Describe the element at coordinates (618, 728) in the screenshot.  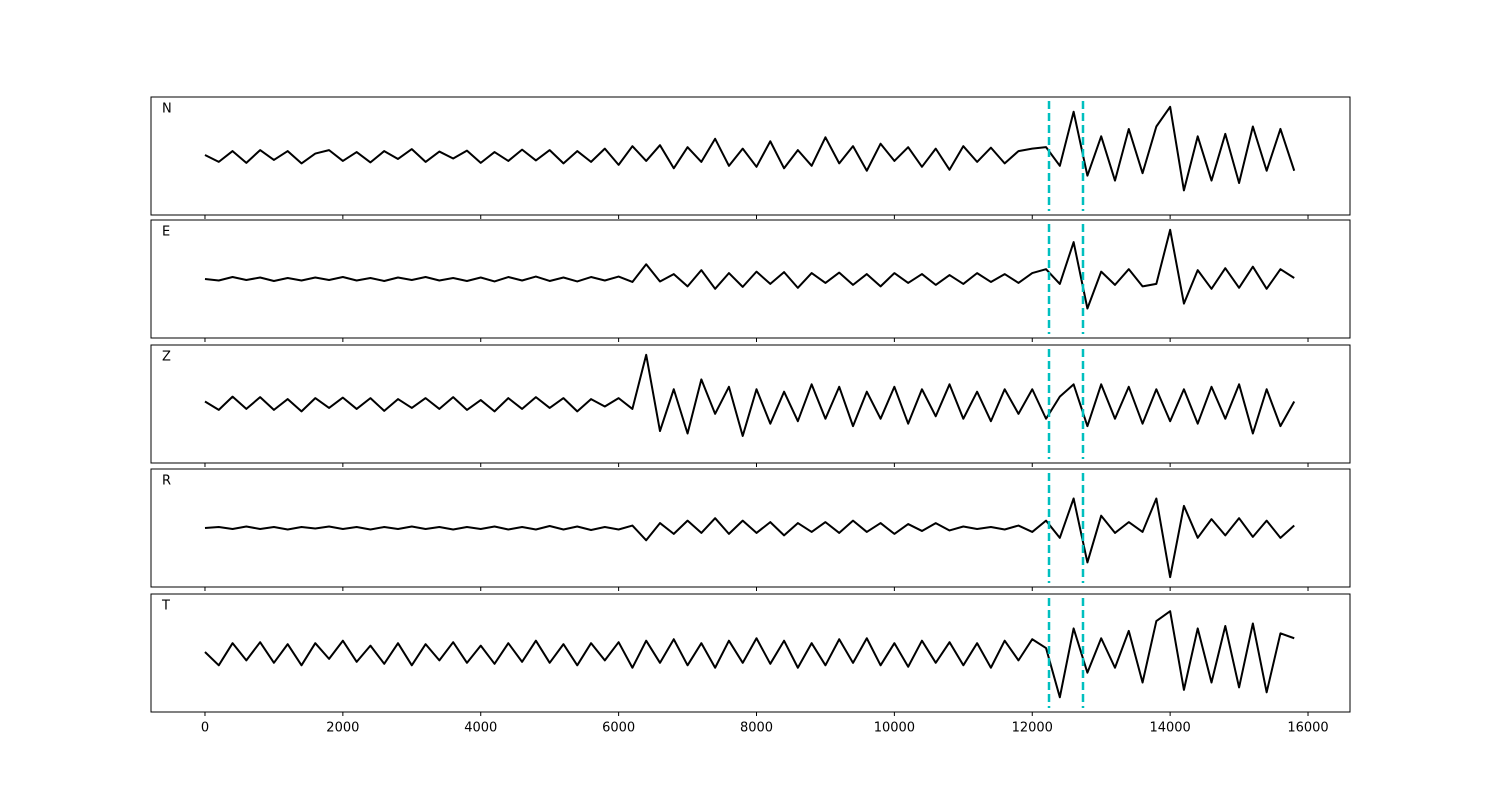
I see `x-tick-label: 6000` at that location.